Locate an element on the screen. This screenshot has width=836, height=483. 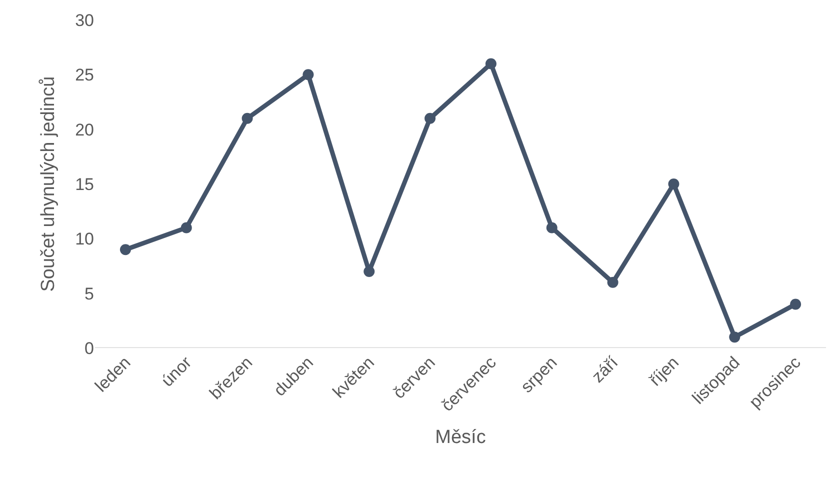
y-tick-label: 10 is located at coordinates (84, 239).